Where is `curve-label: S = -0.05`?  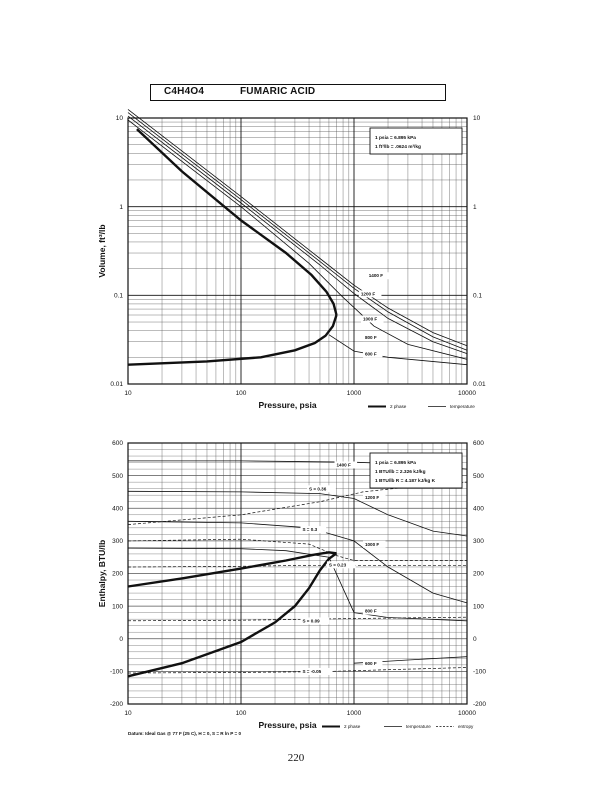
curve-label: S = -0.05 is located at coordinates (311, 671).